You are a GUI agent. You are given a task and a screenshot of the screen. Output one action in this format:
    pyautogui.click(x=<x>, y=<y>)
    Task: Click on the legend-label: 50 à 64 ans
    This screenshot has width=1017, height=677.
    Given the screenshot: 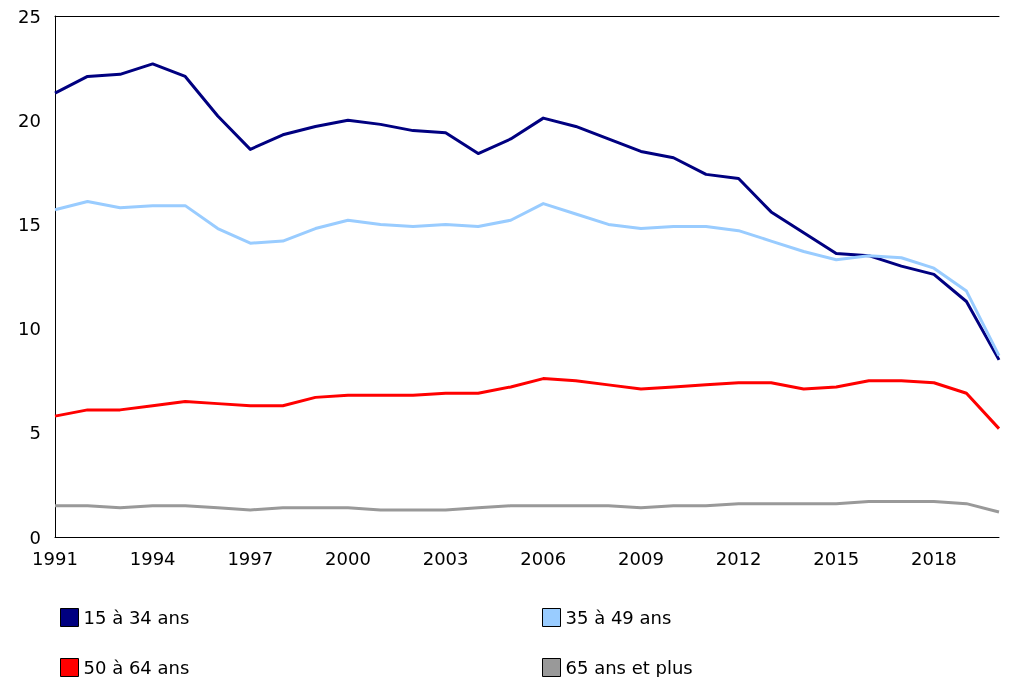 What is the action you would take?
    pyautogui.click(x=136, y=667)
    